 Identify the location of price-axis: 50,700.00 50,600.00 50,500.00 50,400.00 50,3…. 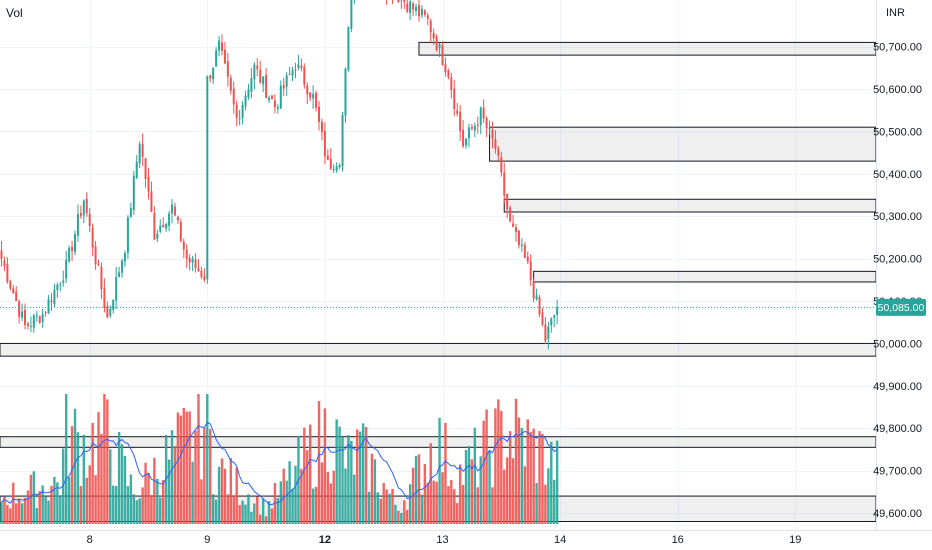
(897, 265).